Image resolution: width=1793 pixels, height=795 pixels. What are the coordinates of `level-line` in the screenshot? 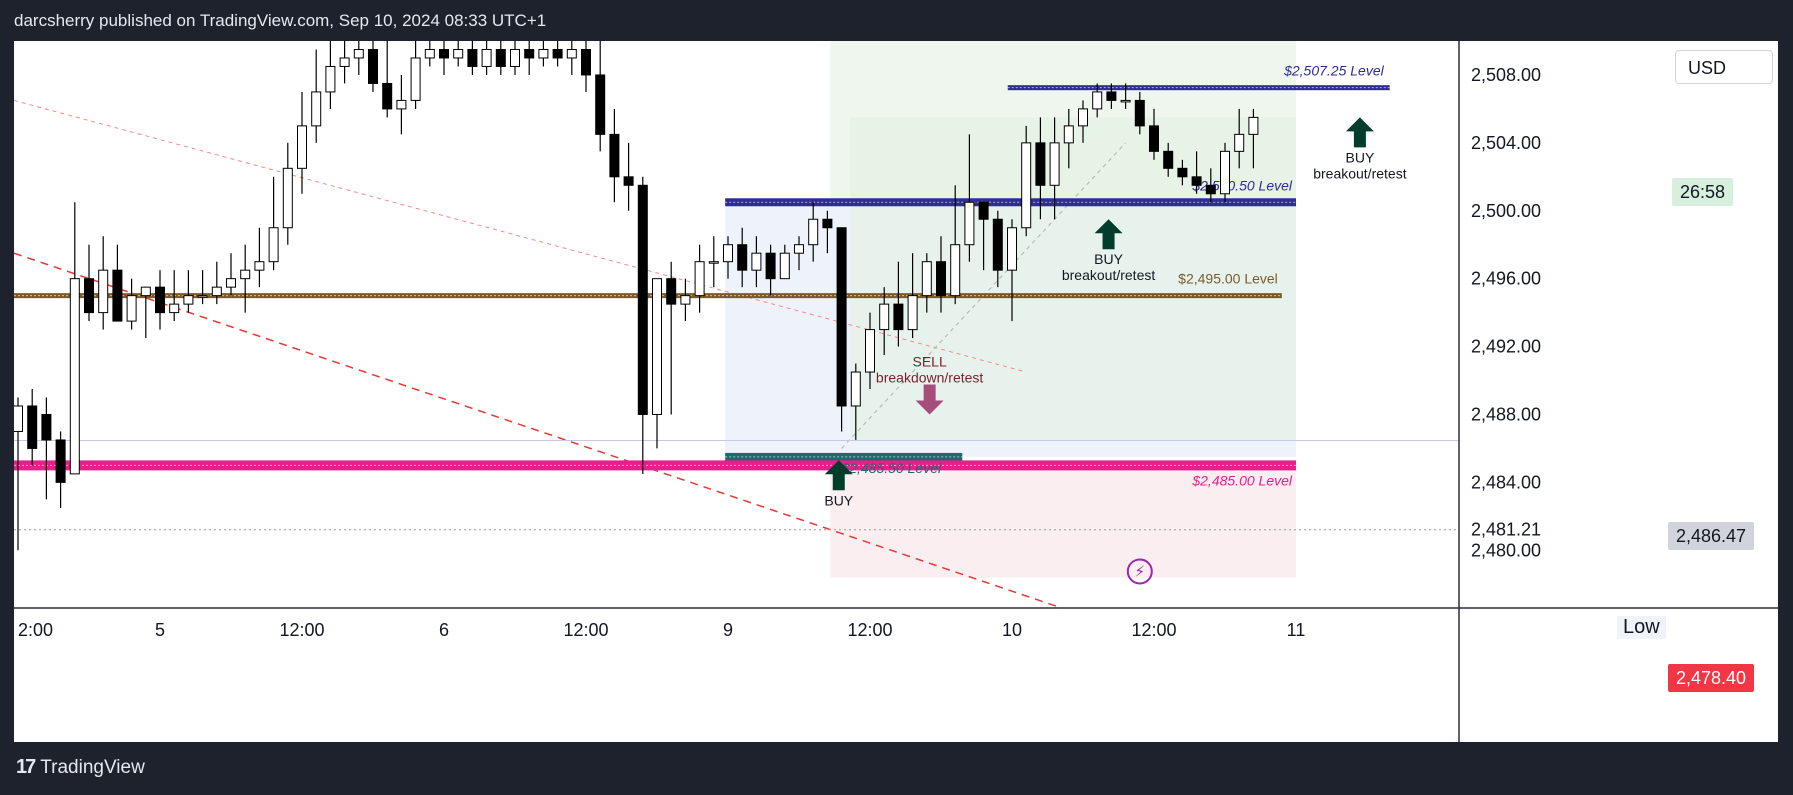 It's located at (844, 456).